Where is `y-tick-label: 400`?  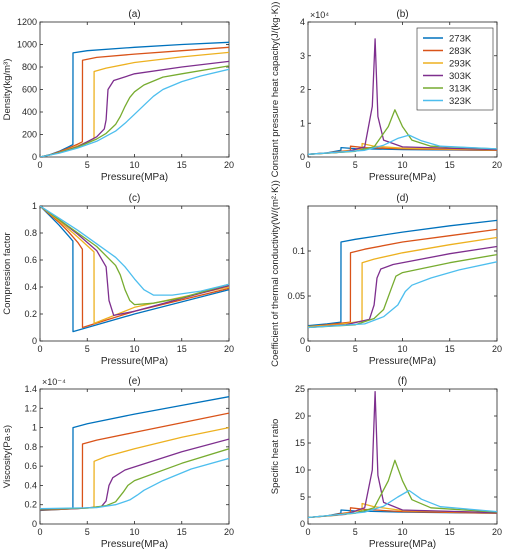
y-tick-label: 400 is located at coordinates (29, 112).